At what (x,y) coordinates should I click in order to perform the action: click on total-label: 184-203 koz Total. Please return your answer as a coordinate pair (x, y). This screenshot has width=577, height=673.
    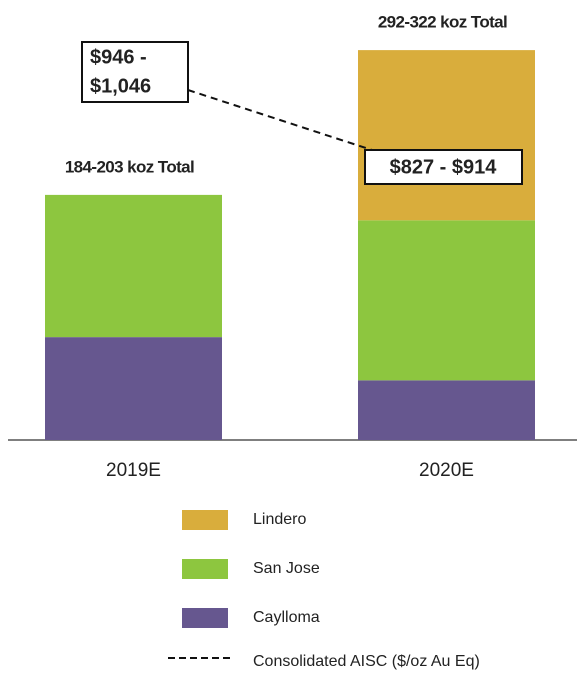
    Looking at the image, I should click on (129, 166).